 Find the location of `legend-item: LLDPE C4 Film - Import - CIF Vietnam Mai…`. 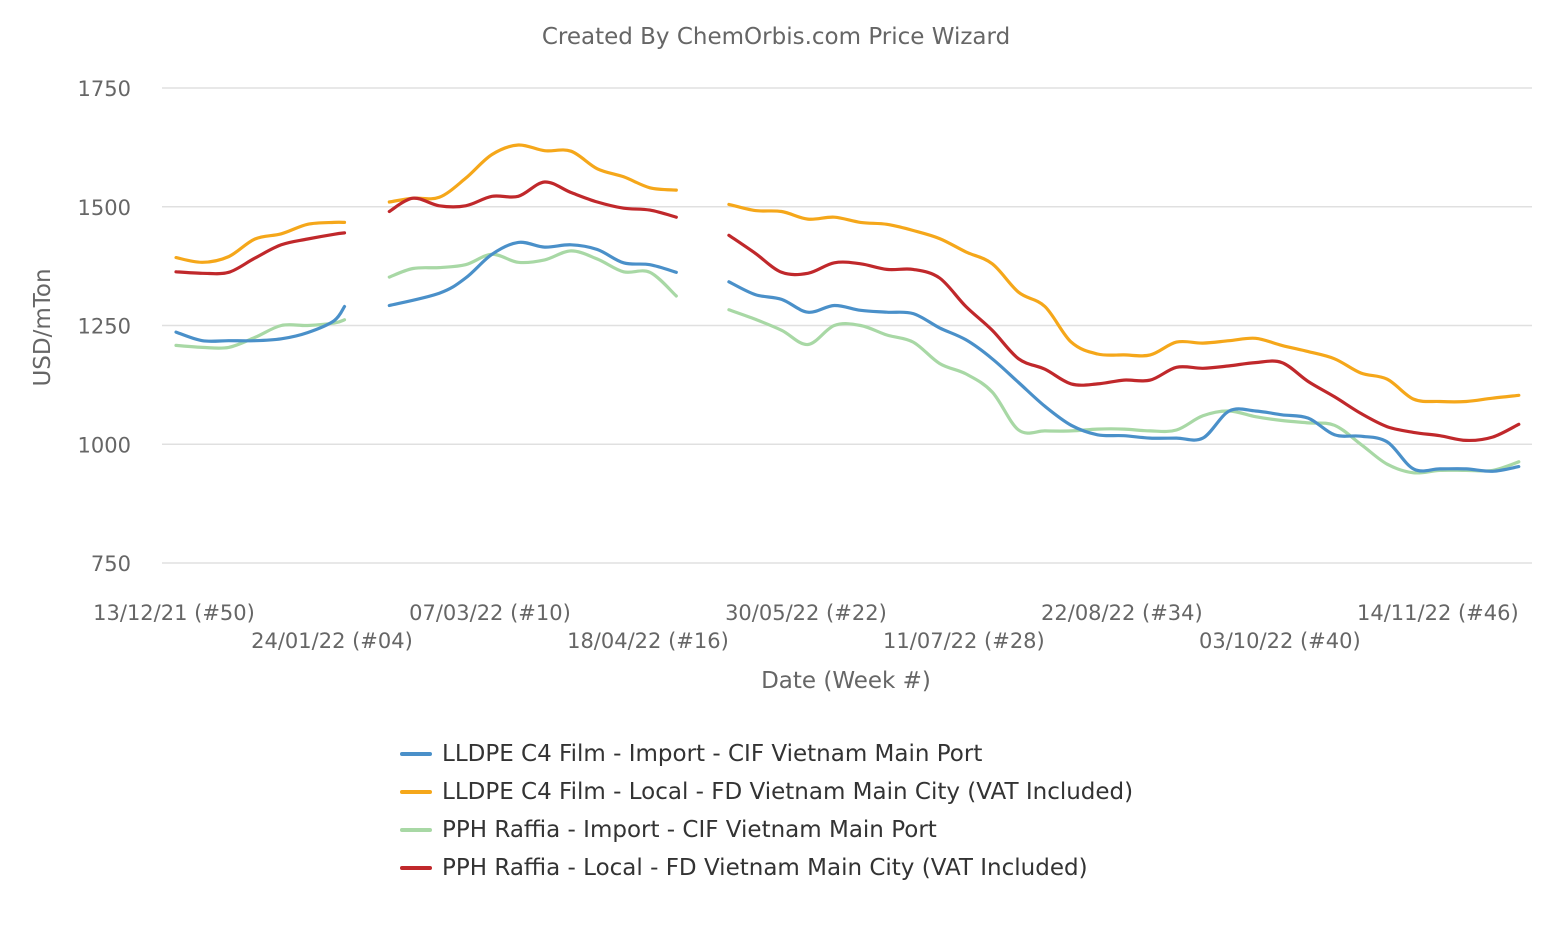

legend-item: LLDPE C4 Film - Import - CIF Vietnam Mai… is located at coordinates (766, 754).